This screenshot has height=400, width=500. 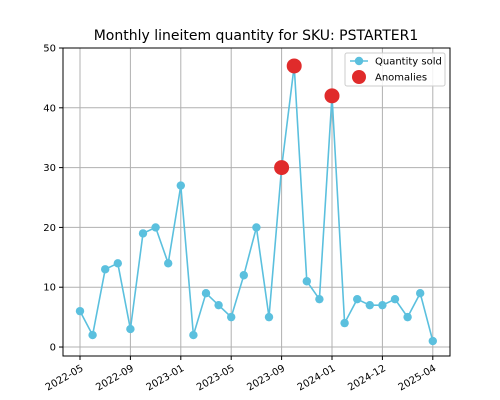 I want to click on legend-label-anomalies: Anomalies, so click(x=401, y=78).